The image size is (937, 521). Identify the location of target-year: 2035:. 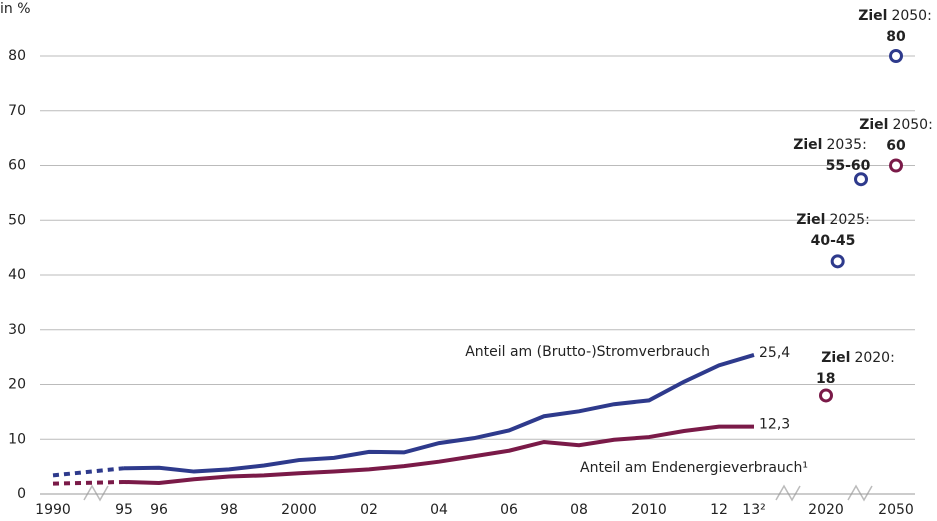
(846, 145).